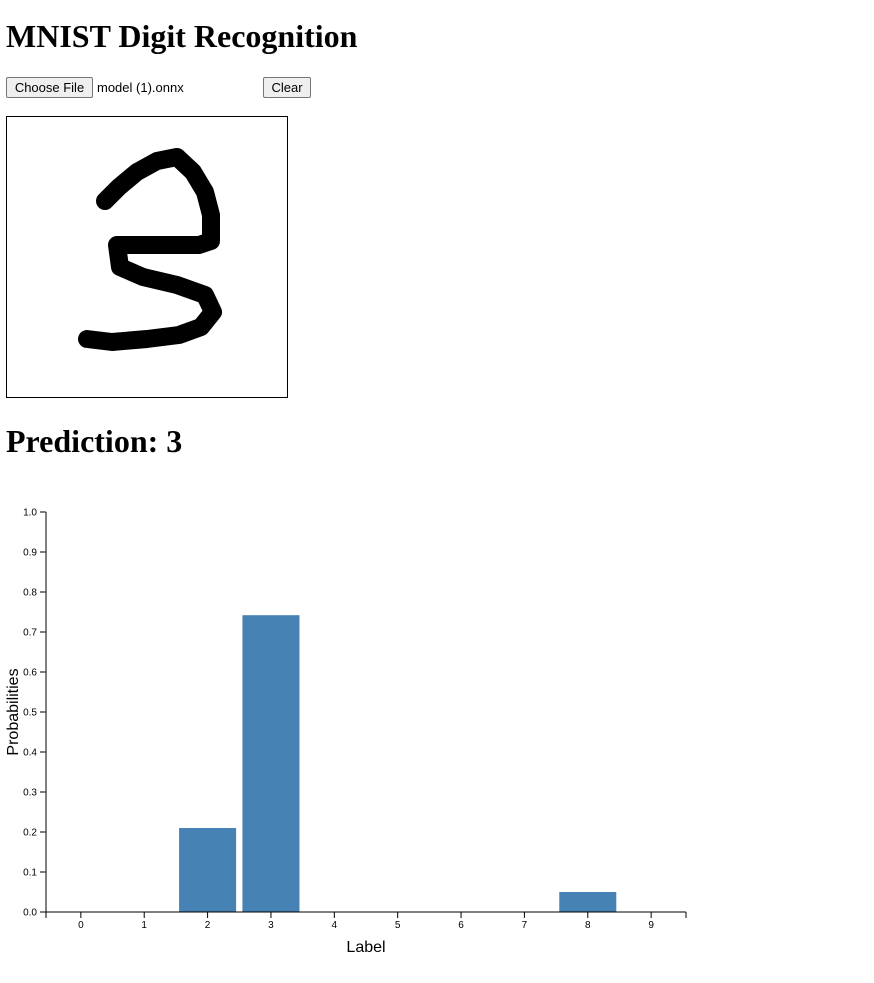 Image resolution: width=874 pixels, height=983 pixels. What do you see at coordinates (30, 513) in the screenshot?
I see `y-tick-label: 1.0` at bounding box center [30, 513].